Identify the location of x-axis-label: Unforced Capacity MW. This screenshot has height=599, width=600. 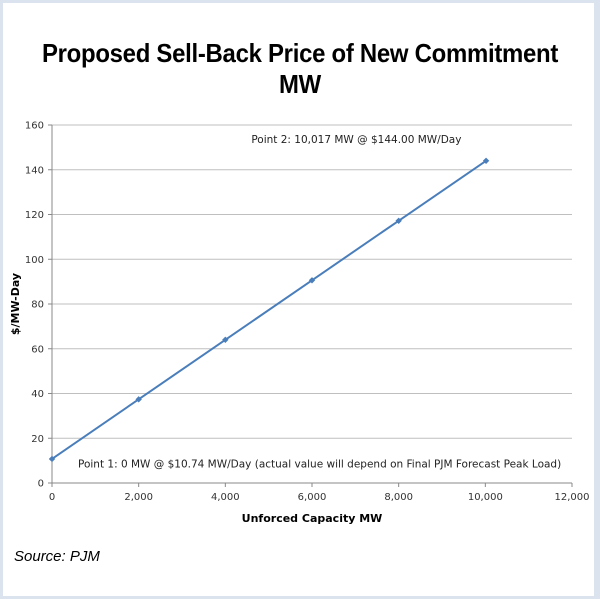
(312, 518).